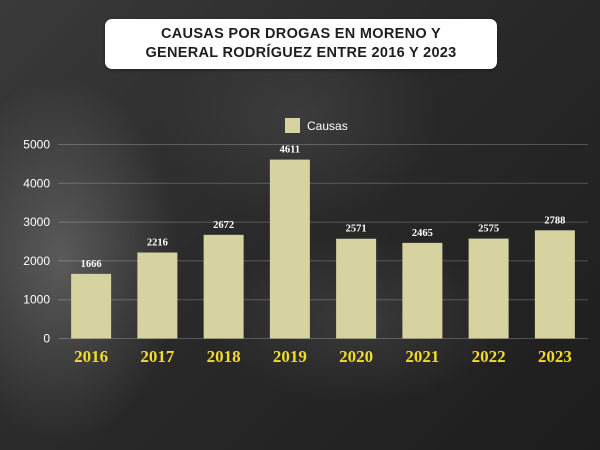  I want to click on data-label-2016: 1666, so click(91, 264).